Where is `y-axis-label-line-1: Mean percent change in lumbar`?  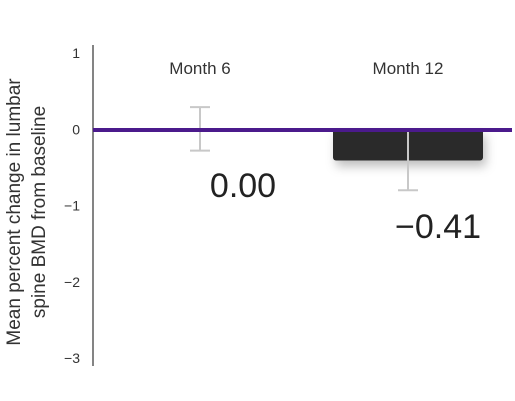
y-axis-label-line-1: Mean percent change in lumbar is located at coordinates (14, 212).